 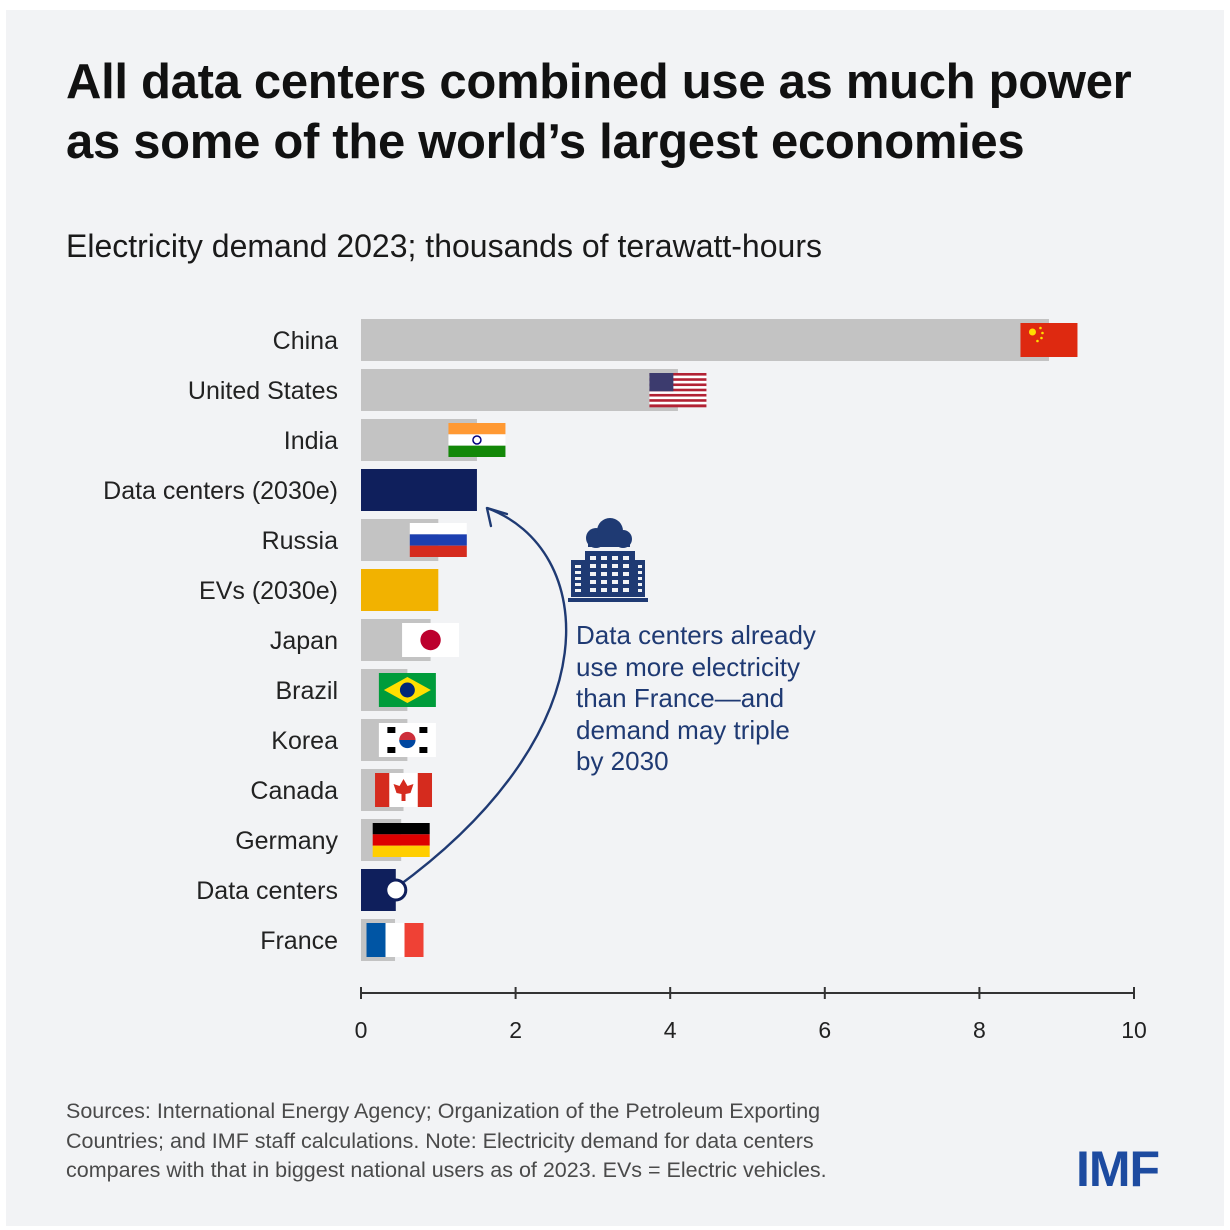 I want to click on x-tick-label: 10, so click(x=1134, y=1030).